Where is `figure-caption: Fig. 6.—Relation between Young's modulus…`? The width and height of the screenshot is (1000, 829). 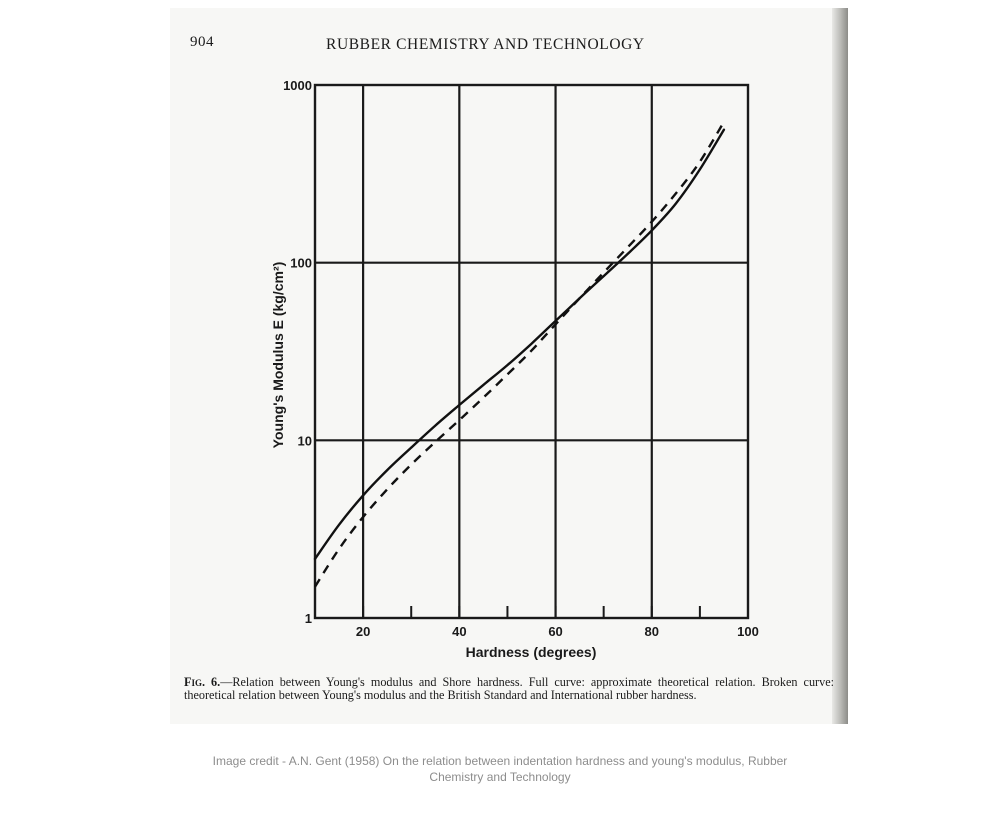 figure-caption: Fig. 6.—Relation between Young's modulus… is located at coordinates (509, 688).